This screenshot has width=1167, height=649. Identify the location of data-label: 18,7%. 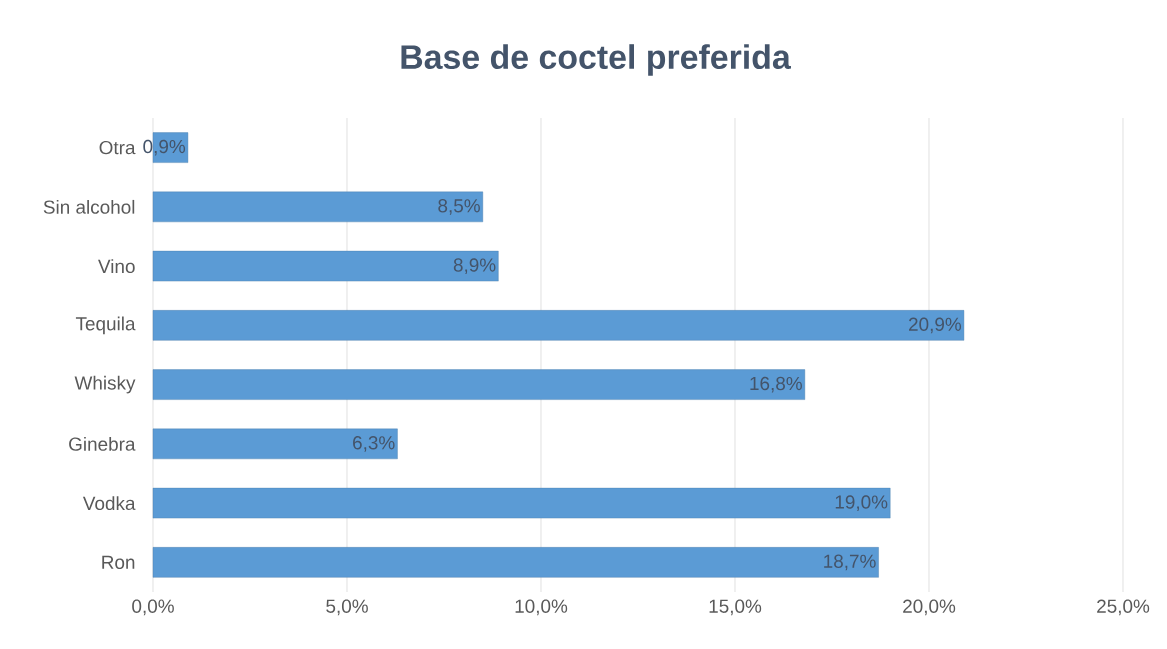
(850, 562).